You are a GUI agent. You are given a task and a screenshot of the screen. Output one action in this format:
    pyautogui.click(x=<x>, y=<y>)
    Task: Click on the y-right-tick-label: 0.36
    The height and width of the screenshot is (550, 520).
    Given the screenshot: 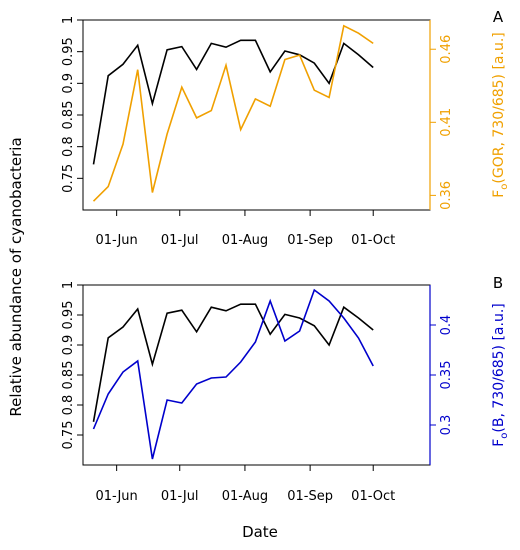 What is the action you would take?
    pyautogui.click(x=446, y=195)
    